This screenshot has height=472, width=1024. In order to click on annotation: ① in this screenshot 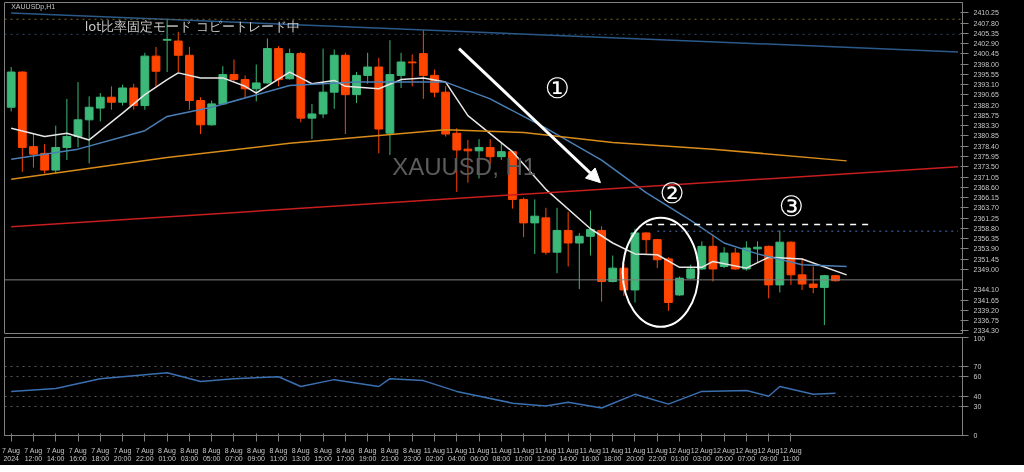, I will do `click(557, 89)`.